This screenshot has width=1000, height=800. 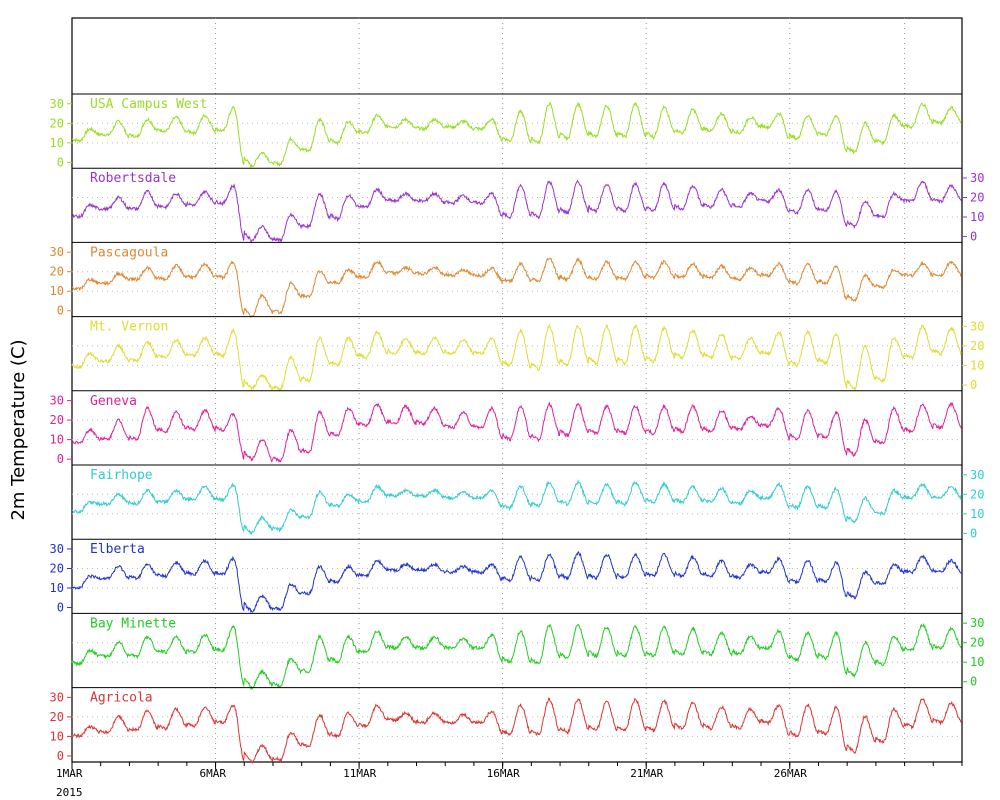 What do you see at coordinates (69, 792) in the screenshot?
I see `x-axis-year-label: 2015` at bounding box center [69, 792].